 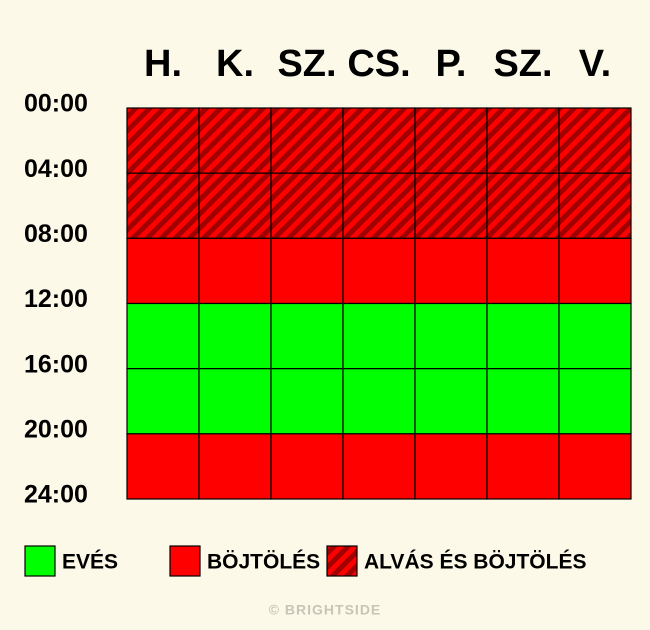 What do you see at coordinates (450, 64) in the screenshot?
I see `day-label: P.` at bounding box center [450, 64].